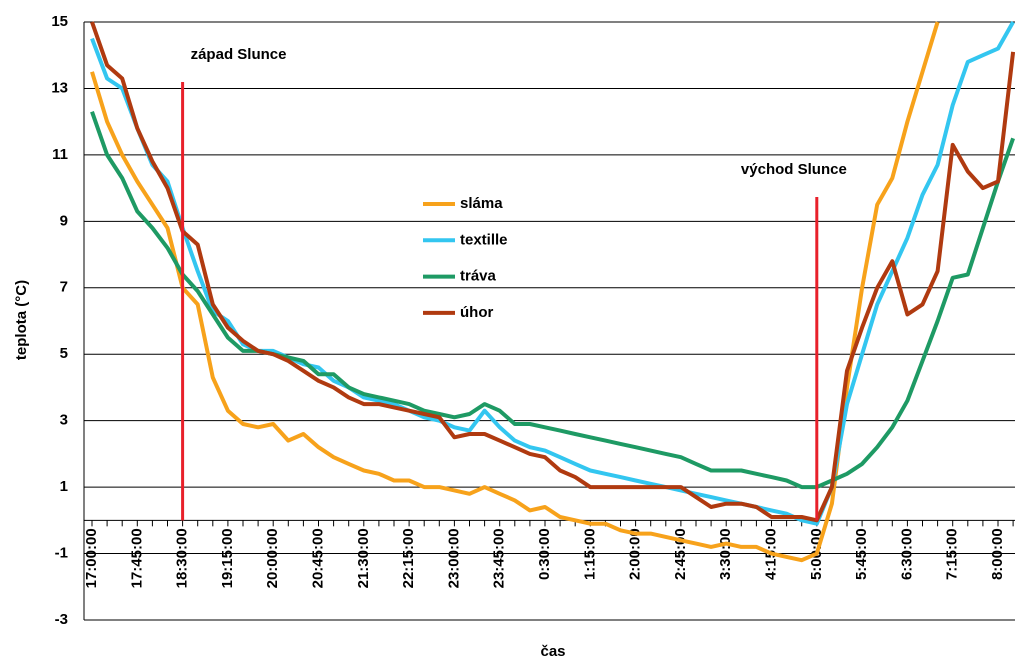 The image size is (1015, 660). What do you see at coordinates (272, 558) in the screenshot?
I see `x-tick-label: 20:00:00` at bounding box center [272, 558].